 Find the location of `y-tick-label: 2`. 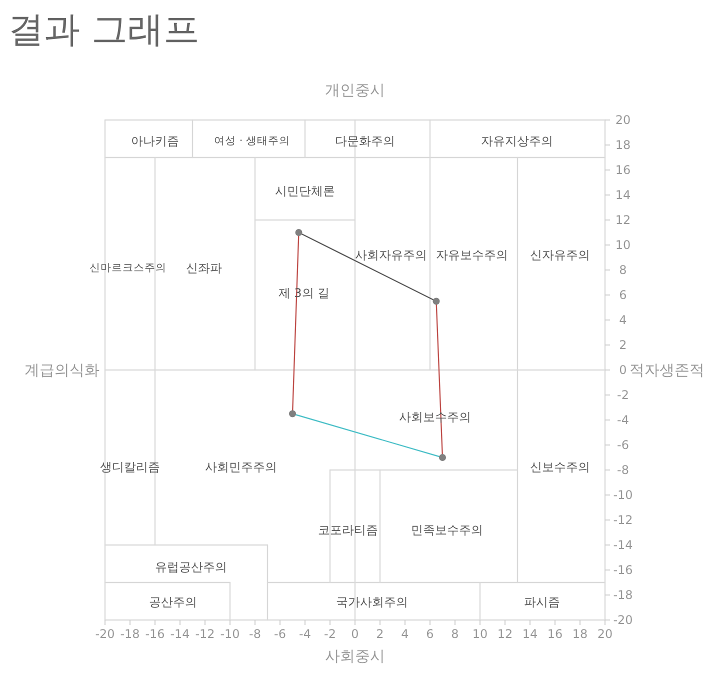

y-tick-label: 2 is located at coordinates (623, 345).